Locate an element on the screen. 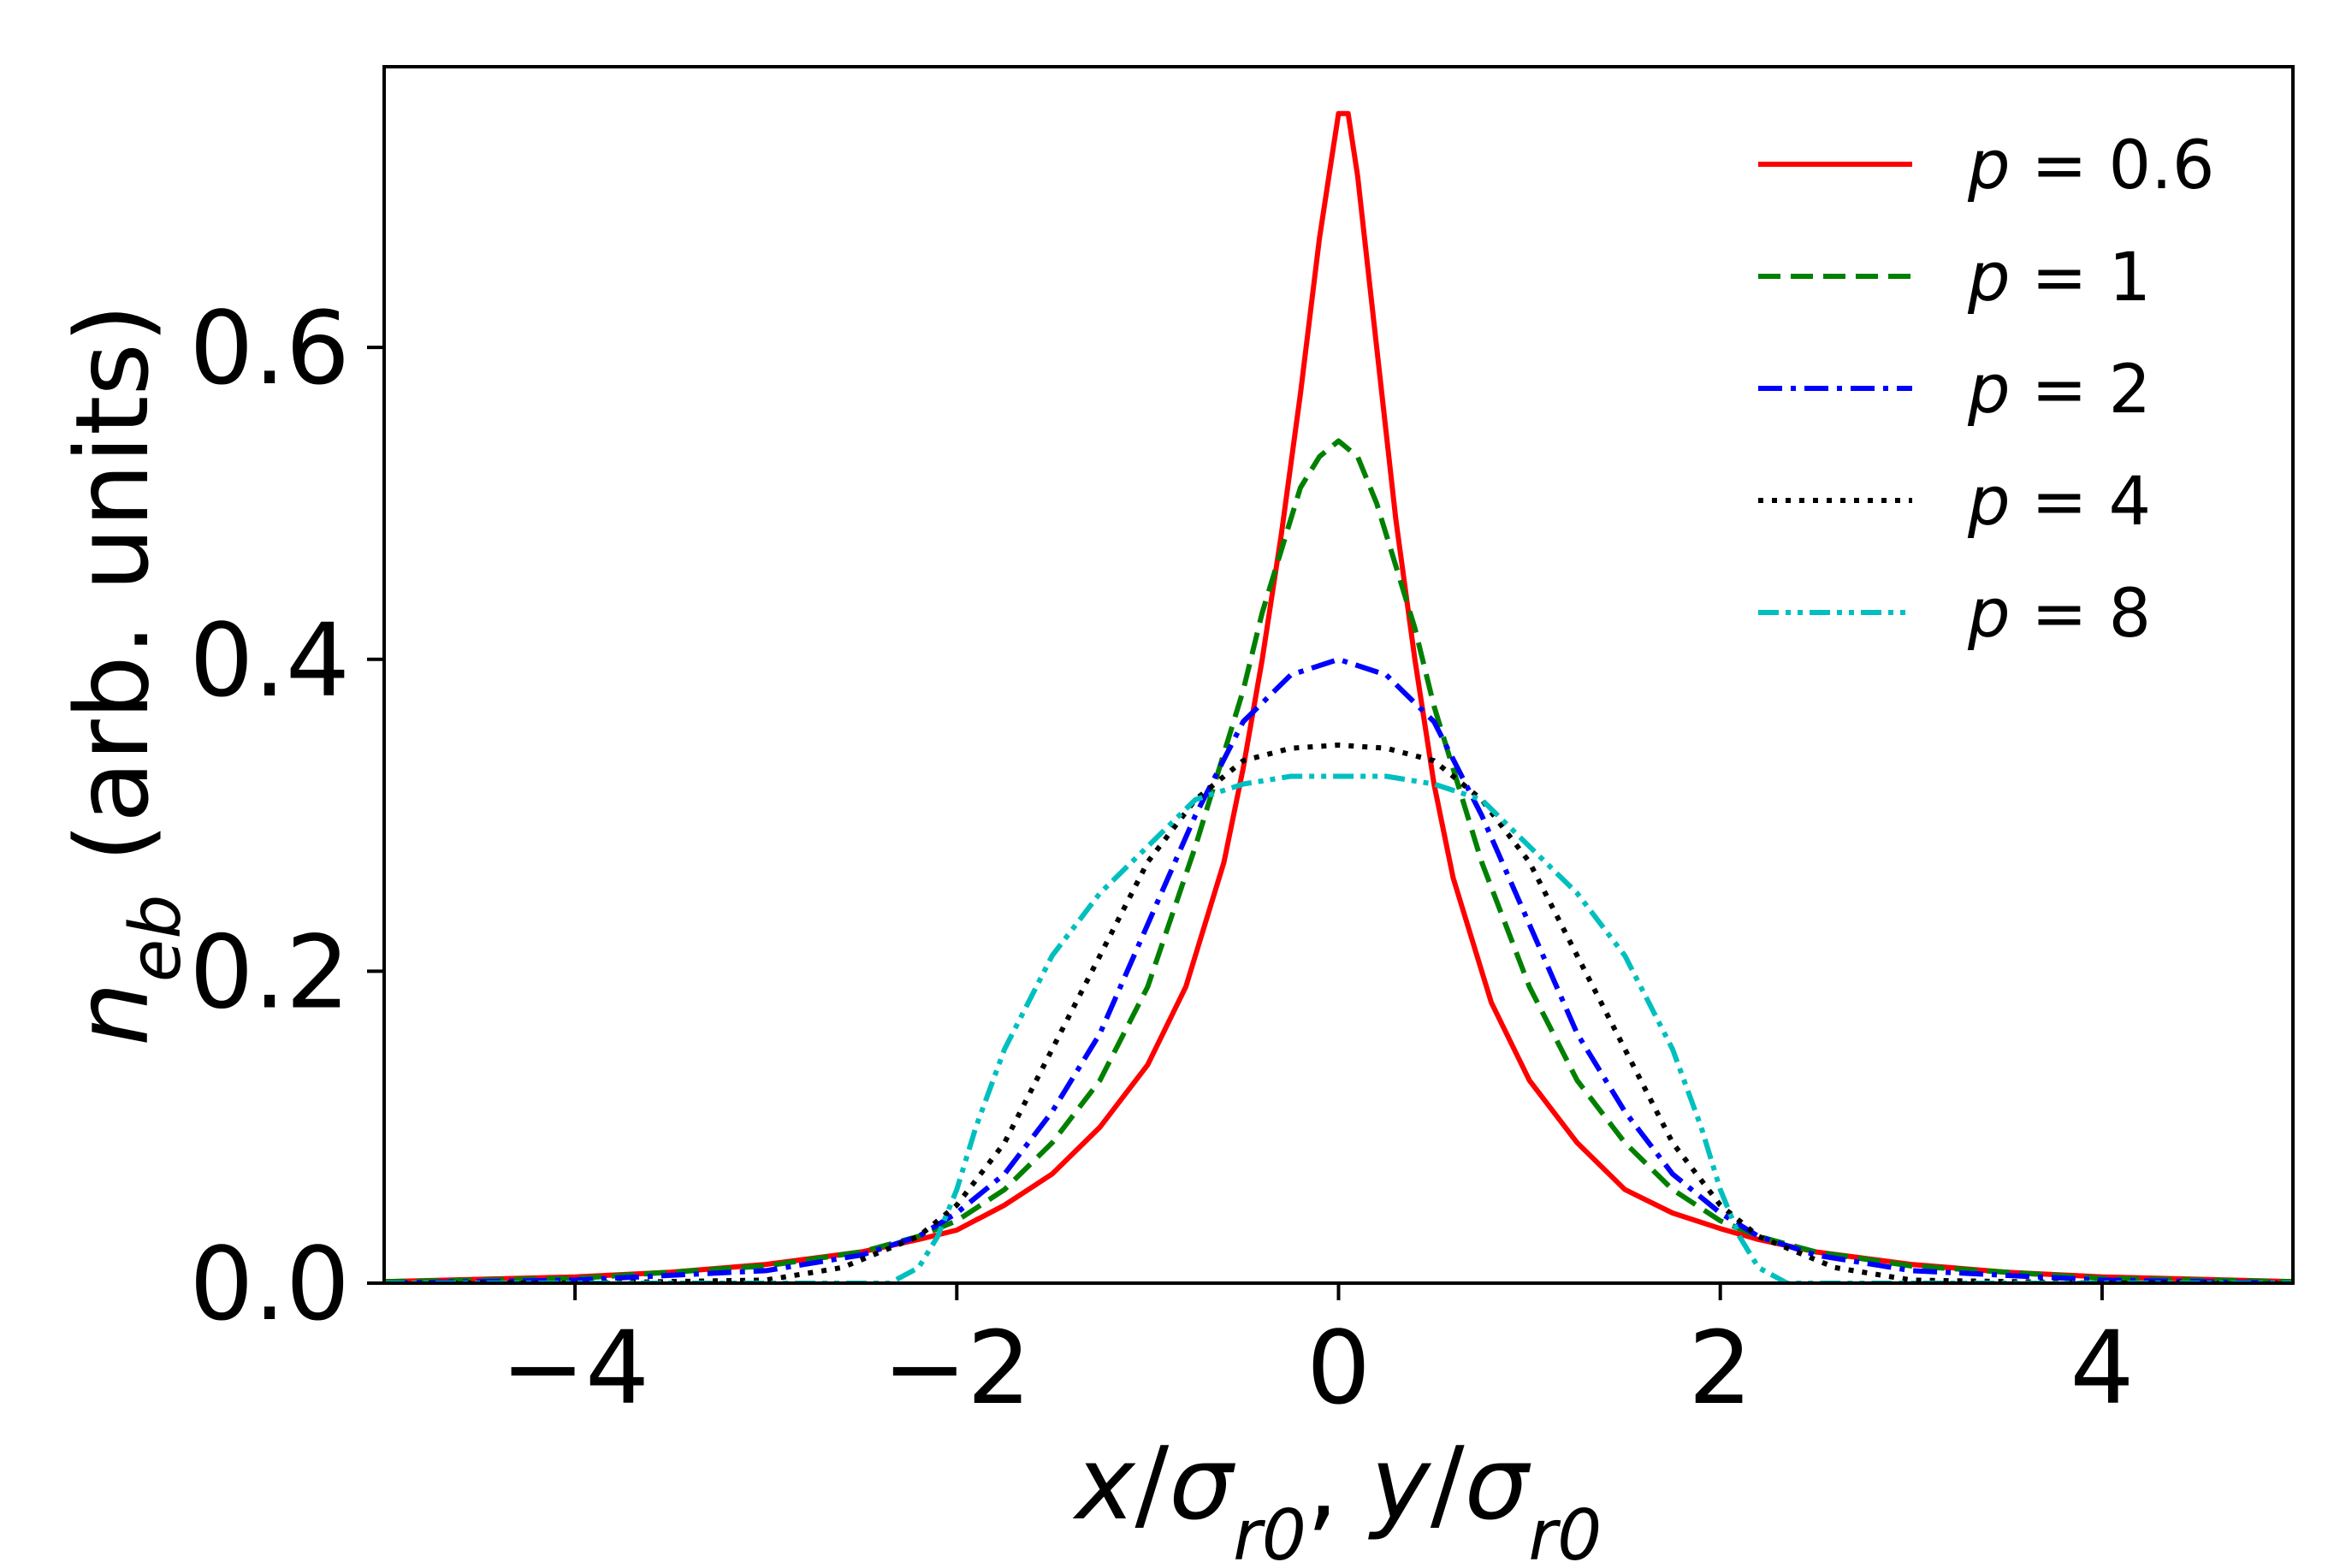  y-tick-label: 0.4 is located at coordinates (269, 660).